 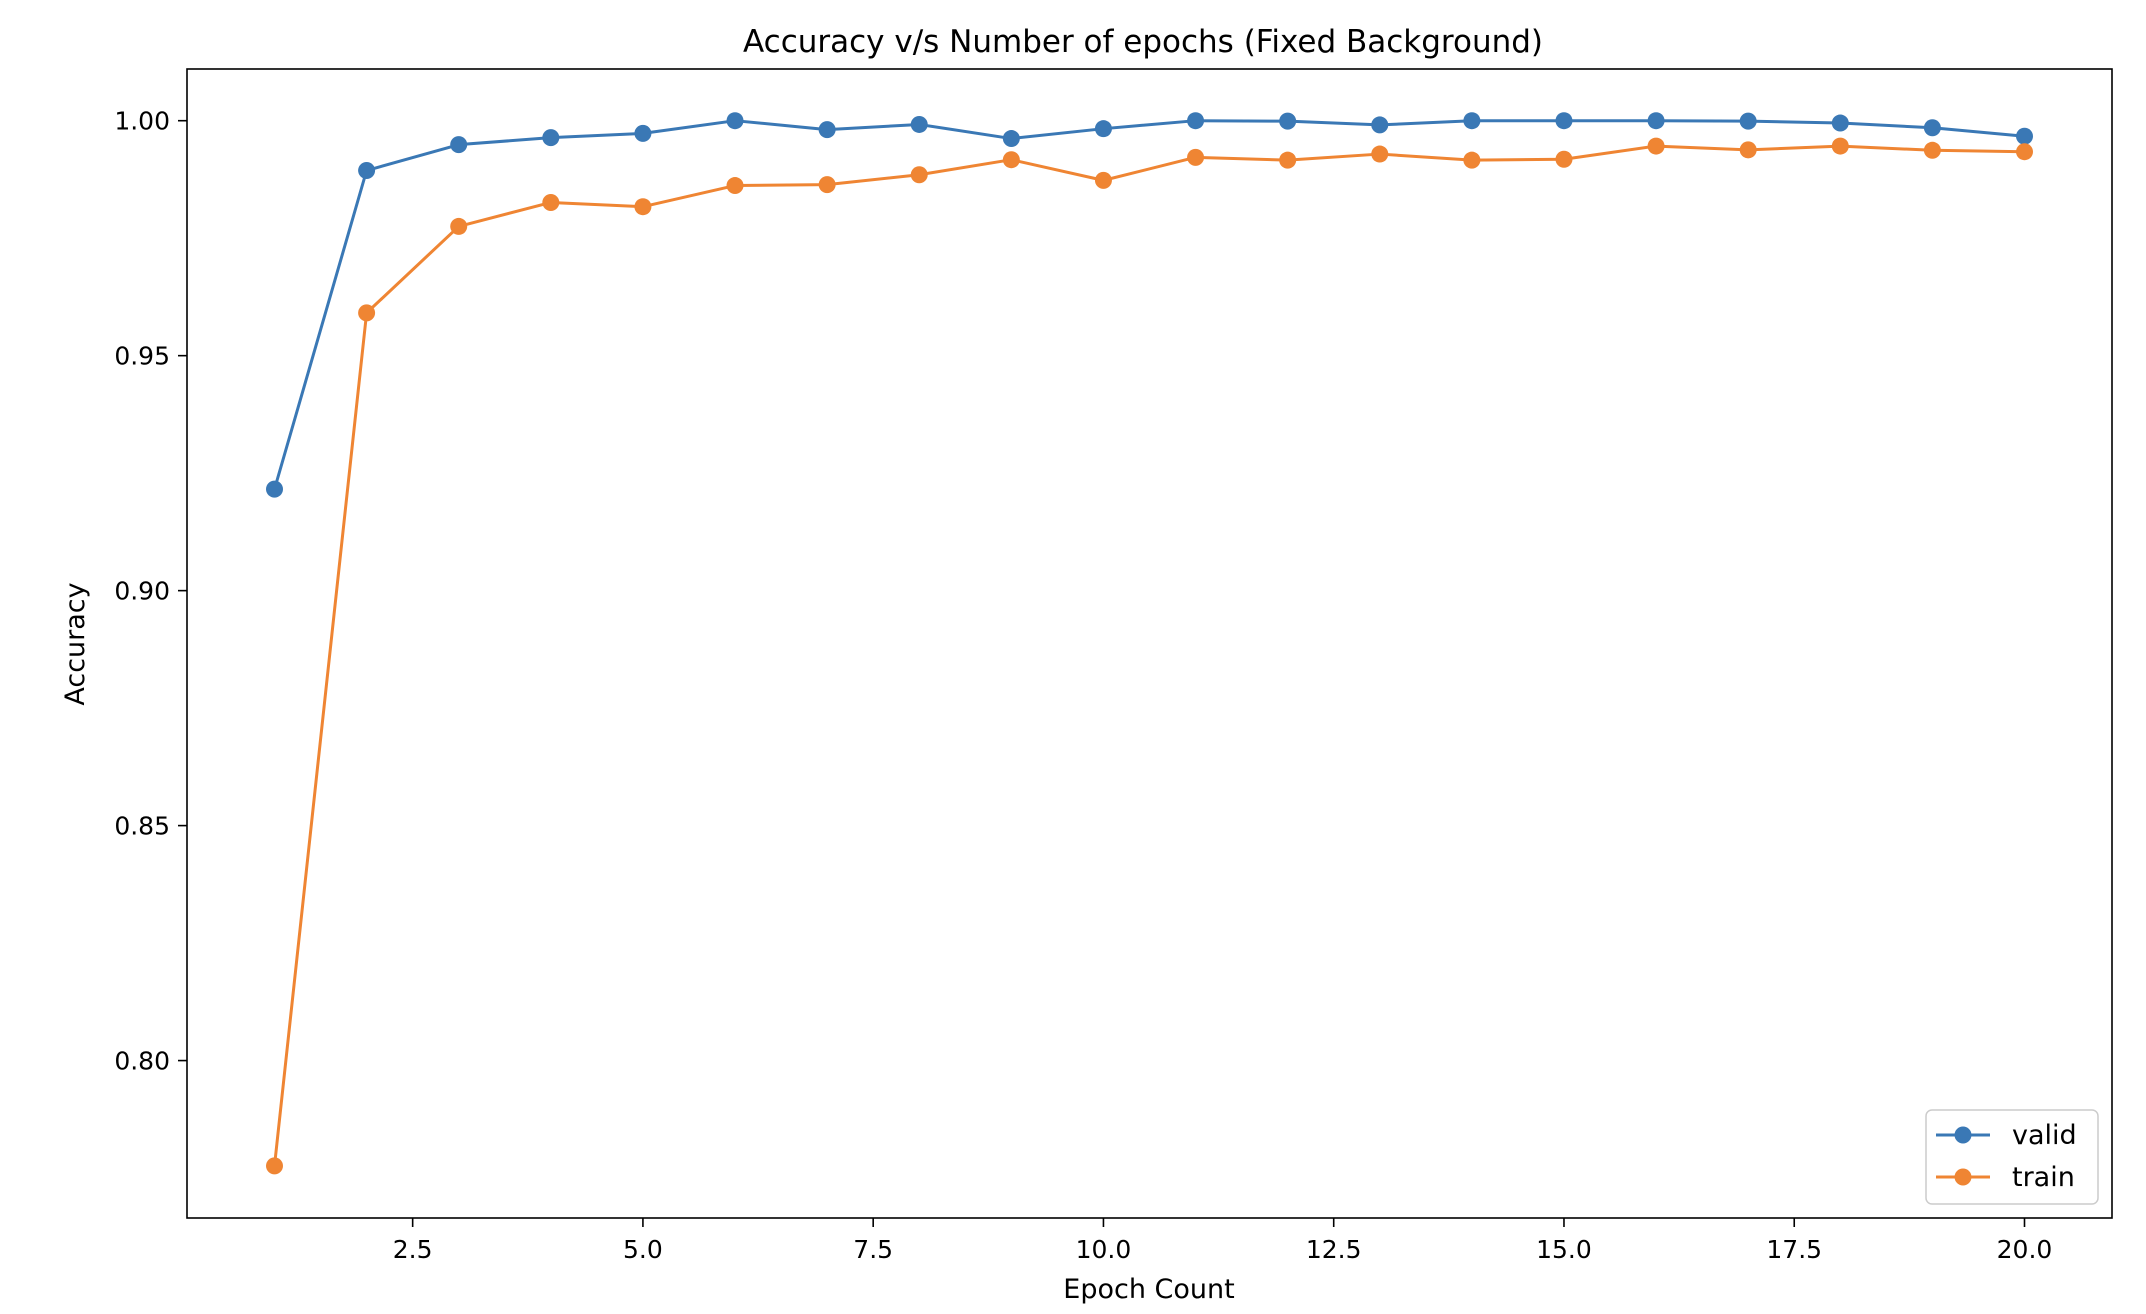 I want to click on x-tick-label: 2.5, so click(x=413, y=1249).